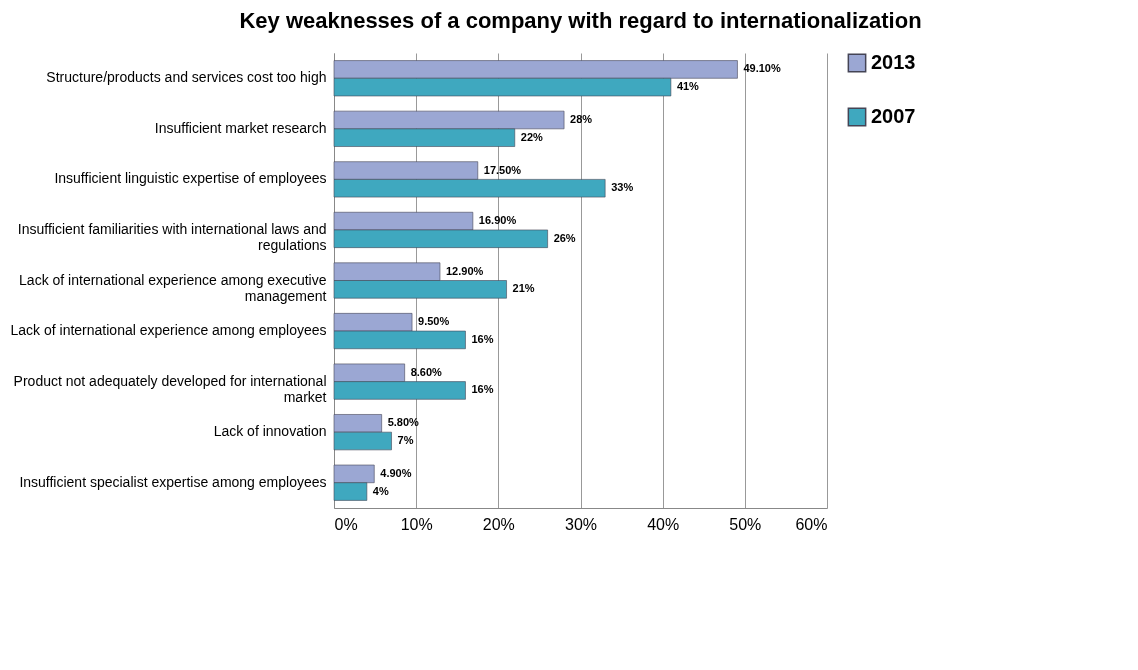 The width and height of the screenshot is (1138, 670). I want to click on data-label: 49.10%, so click(762, 68).